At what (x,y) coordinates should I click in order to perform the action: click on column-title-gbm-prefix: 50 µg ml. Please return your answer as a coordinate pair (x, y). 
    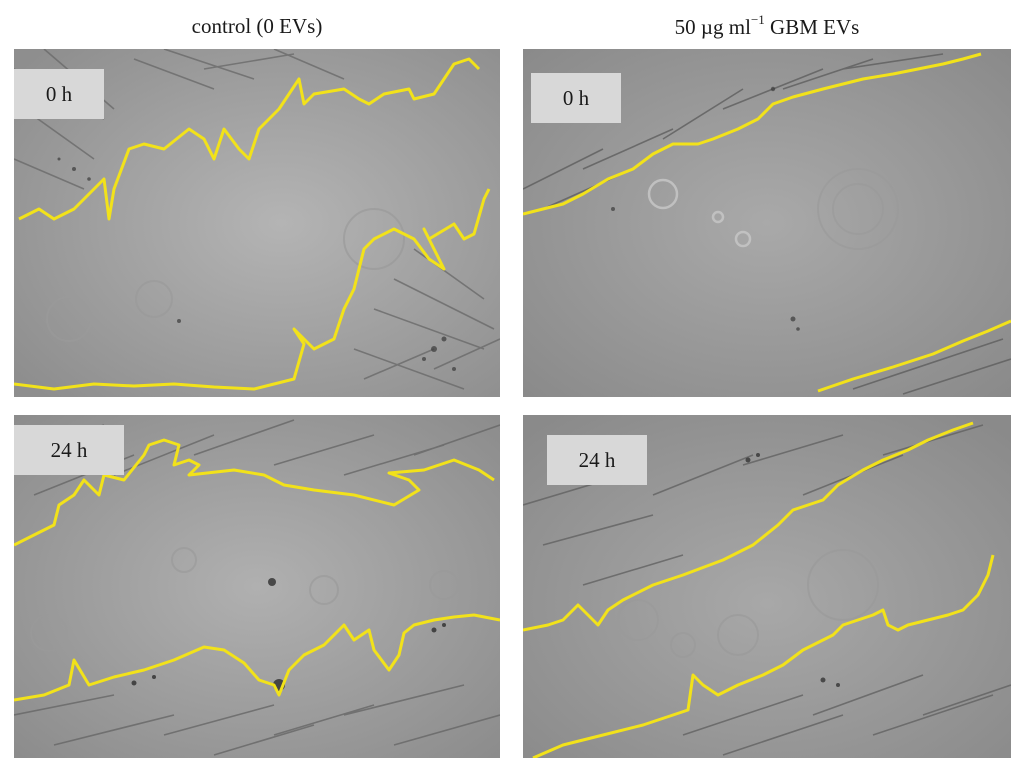
    Looking at the image, I should click on (712, 27).